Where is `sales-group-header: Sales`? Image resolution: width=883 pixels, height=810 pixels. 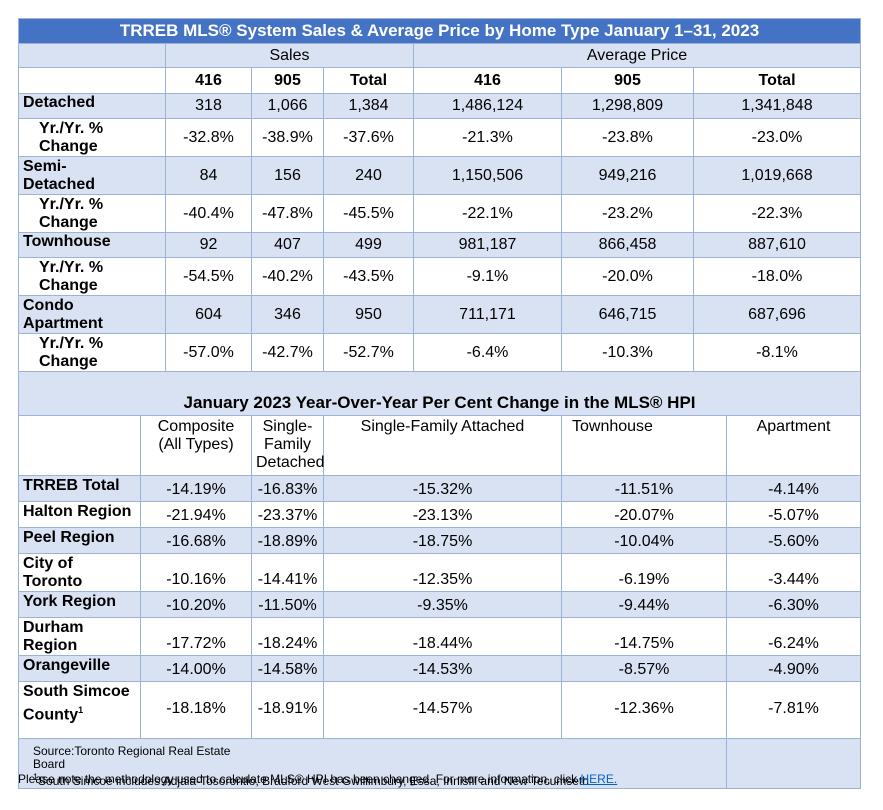
sales-group-header: Sales is located at coordinates (289, 55).